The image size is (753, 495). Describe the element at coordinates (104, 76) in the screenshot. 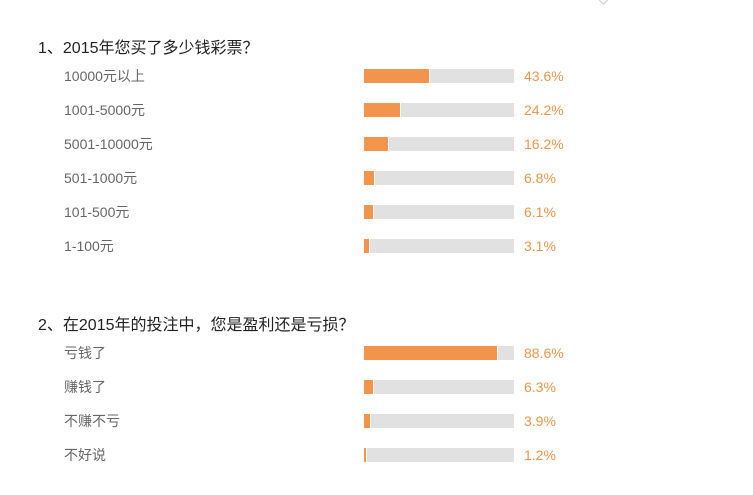

I see `option-label: 10000元以上` at that location.